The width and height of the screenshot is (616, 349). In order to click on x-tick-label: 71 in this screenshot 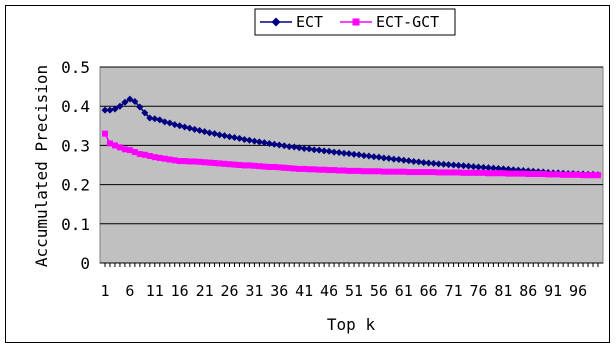, I will do `click(454, 291)`.